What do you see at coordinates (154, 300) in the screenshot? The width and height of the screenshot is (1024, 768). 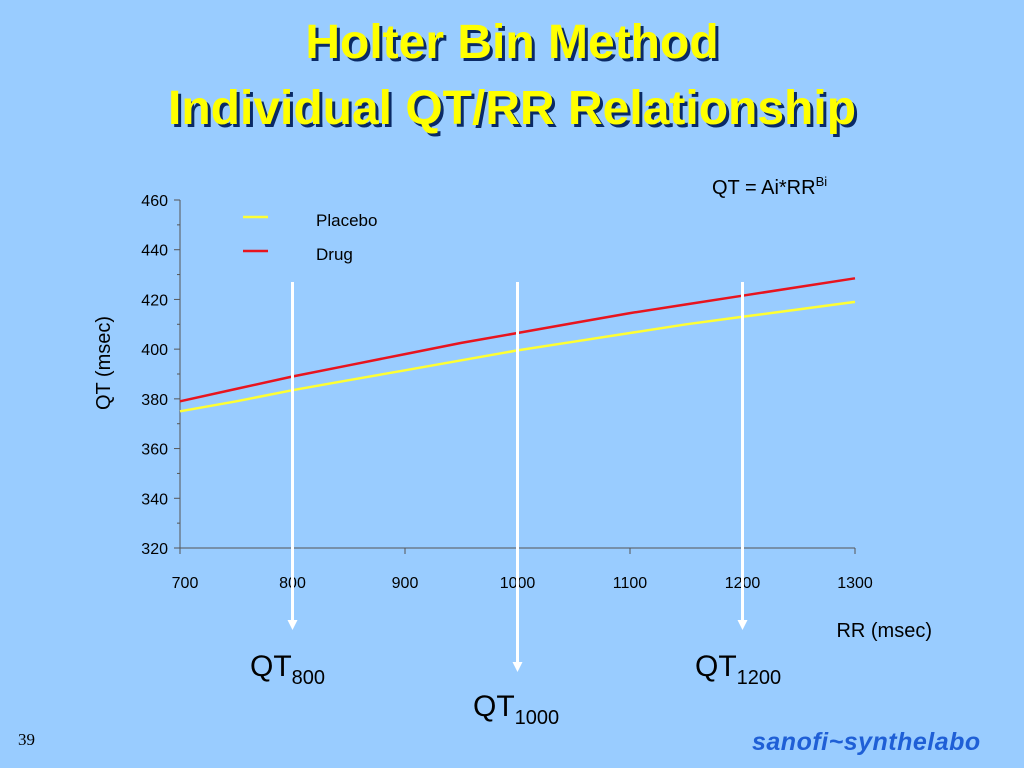 I see `y-tick-label: 420` at bounding box center [154, 300].